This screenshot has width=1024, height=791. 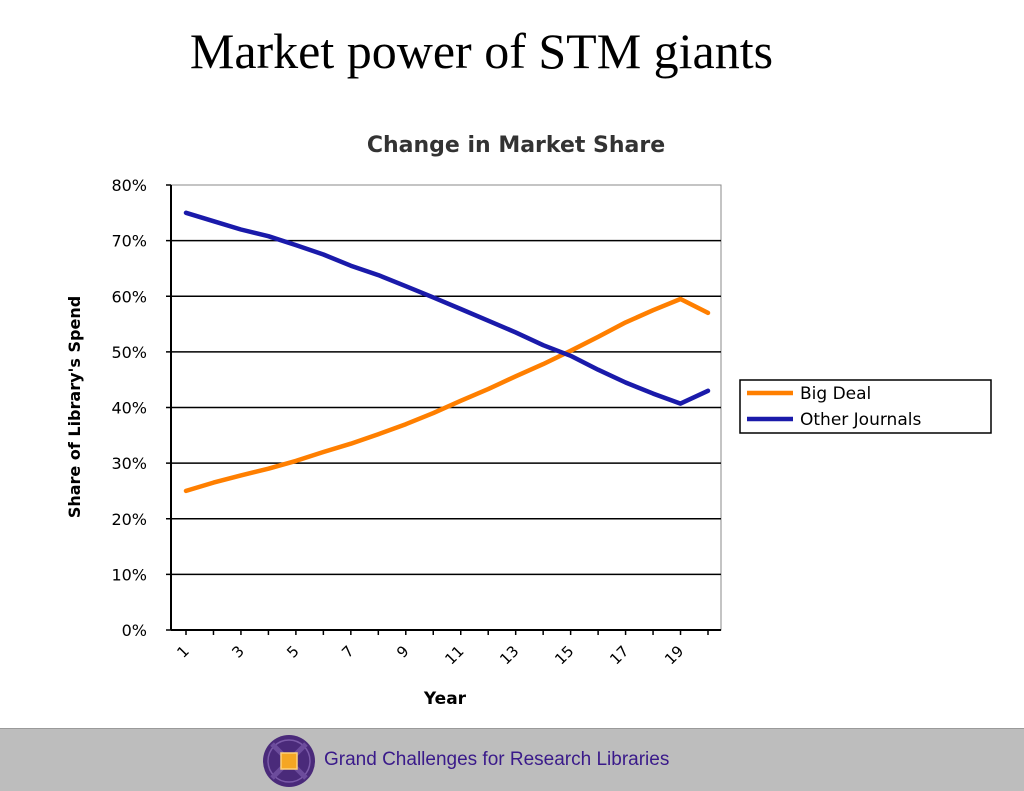 I want to click on x-tick-label: 7, so click(x=347, y=651).